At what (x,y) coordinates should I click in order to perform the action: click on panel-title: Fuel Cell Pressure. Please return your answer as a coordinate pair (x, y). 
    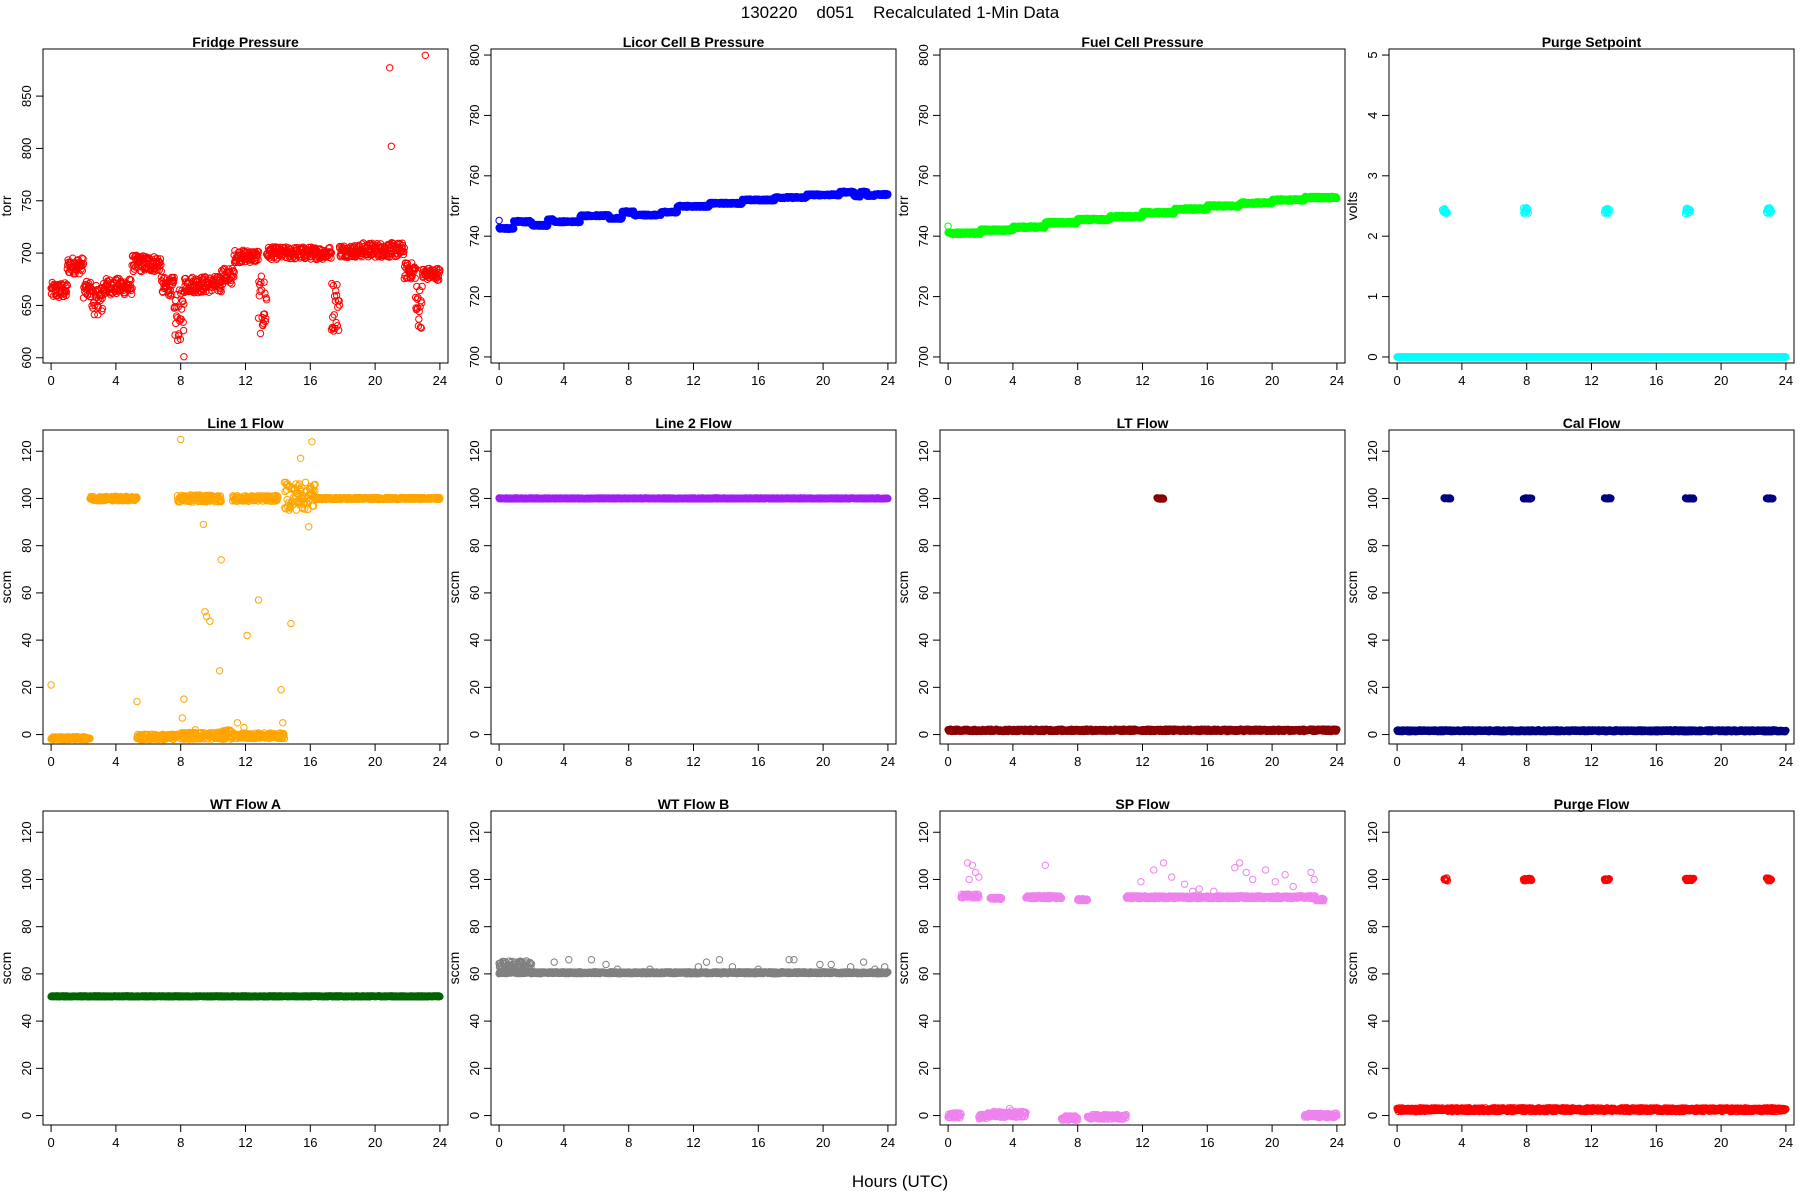
    Looking at the image, I should click on (1142, 42).